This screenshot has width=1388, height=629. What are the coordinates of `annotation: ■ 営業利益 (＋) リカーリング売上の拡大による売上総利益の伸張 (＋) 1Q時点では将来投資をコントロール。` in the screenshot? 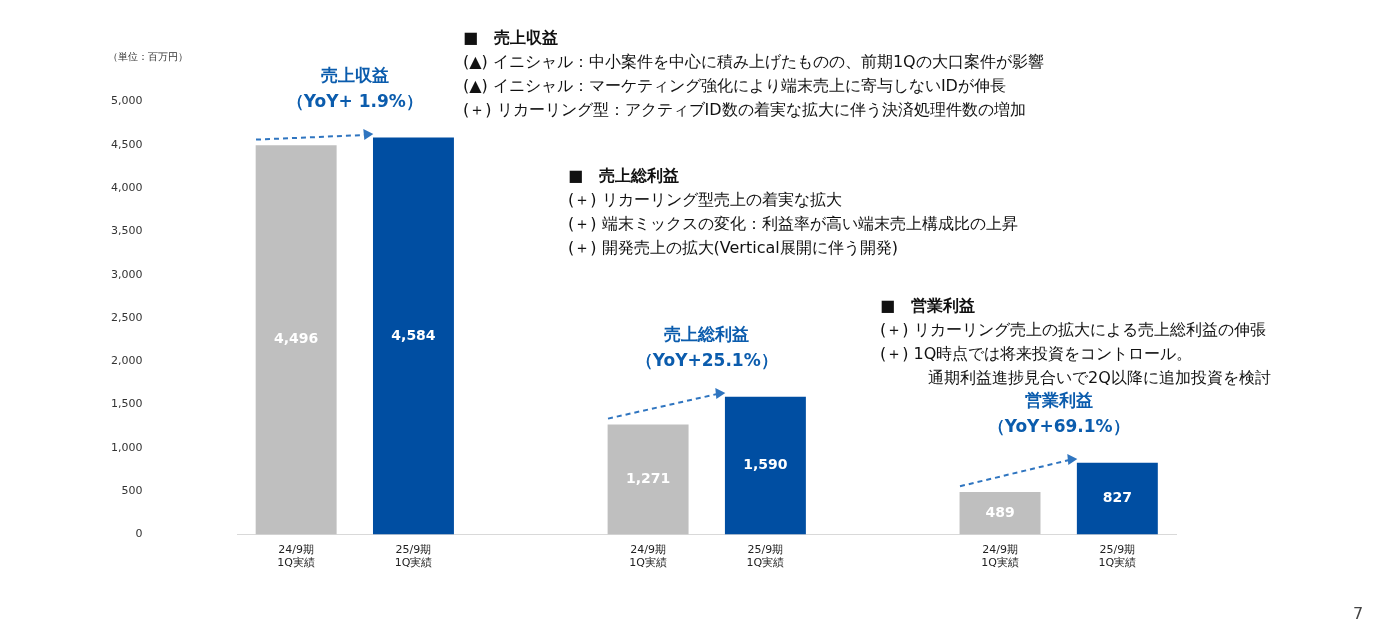 It's located at (1073, 330).